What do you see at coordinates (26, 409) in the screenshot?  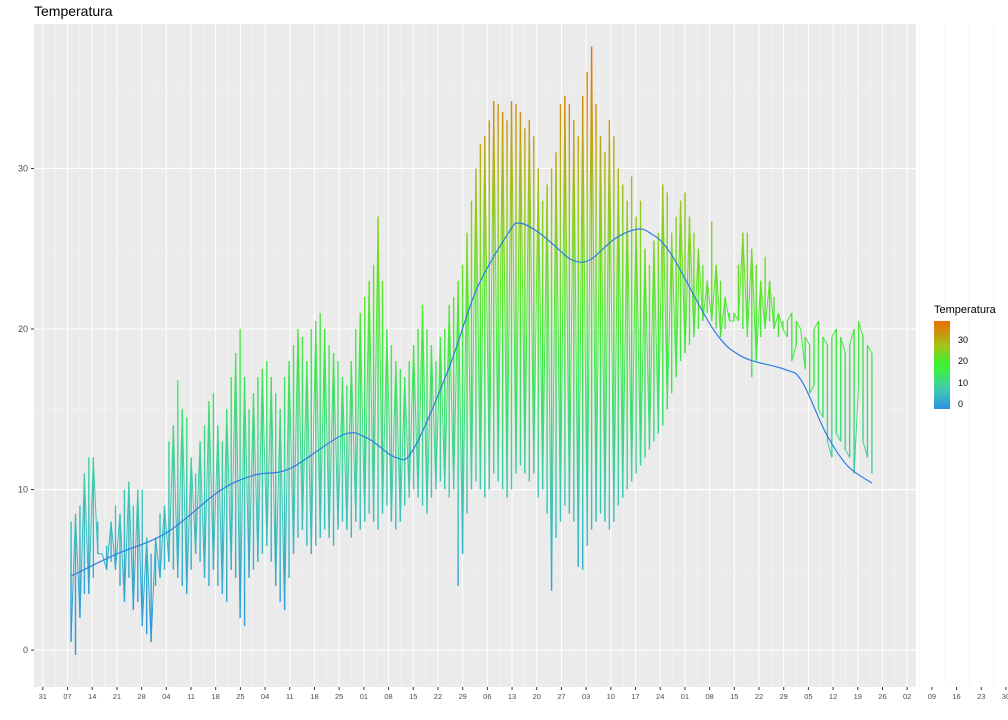 I see `y-axis-ticks: 0 10 20 30` at bounding box center [26, 409].